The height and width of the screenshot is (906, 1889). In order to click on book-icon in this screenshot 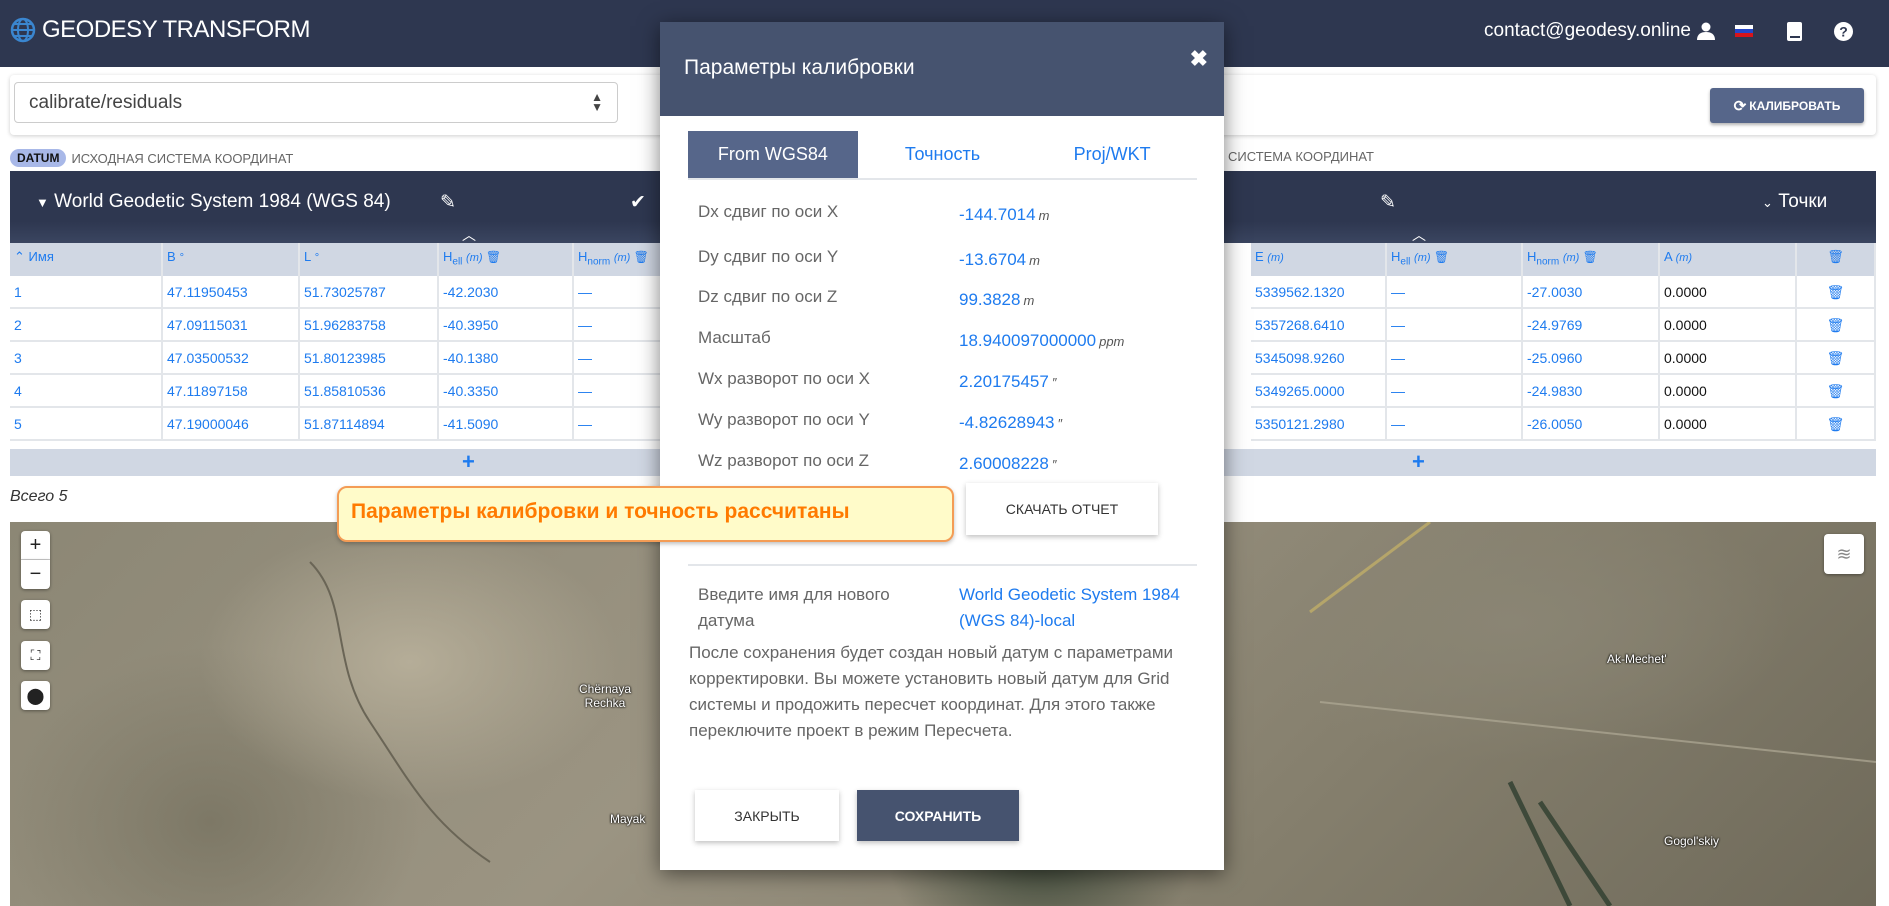, I will do `click(1794, 31)`.